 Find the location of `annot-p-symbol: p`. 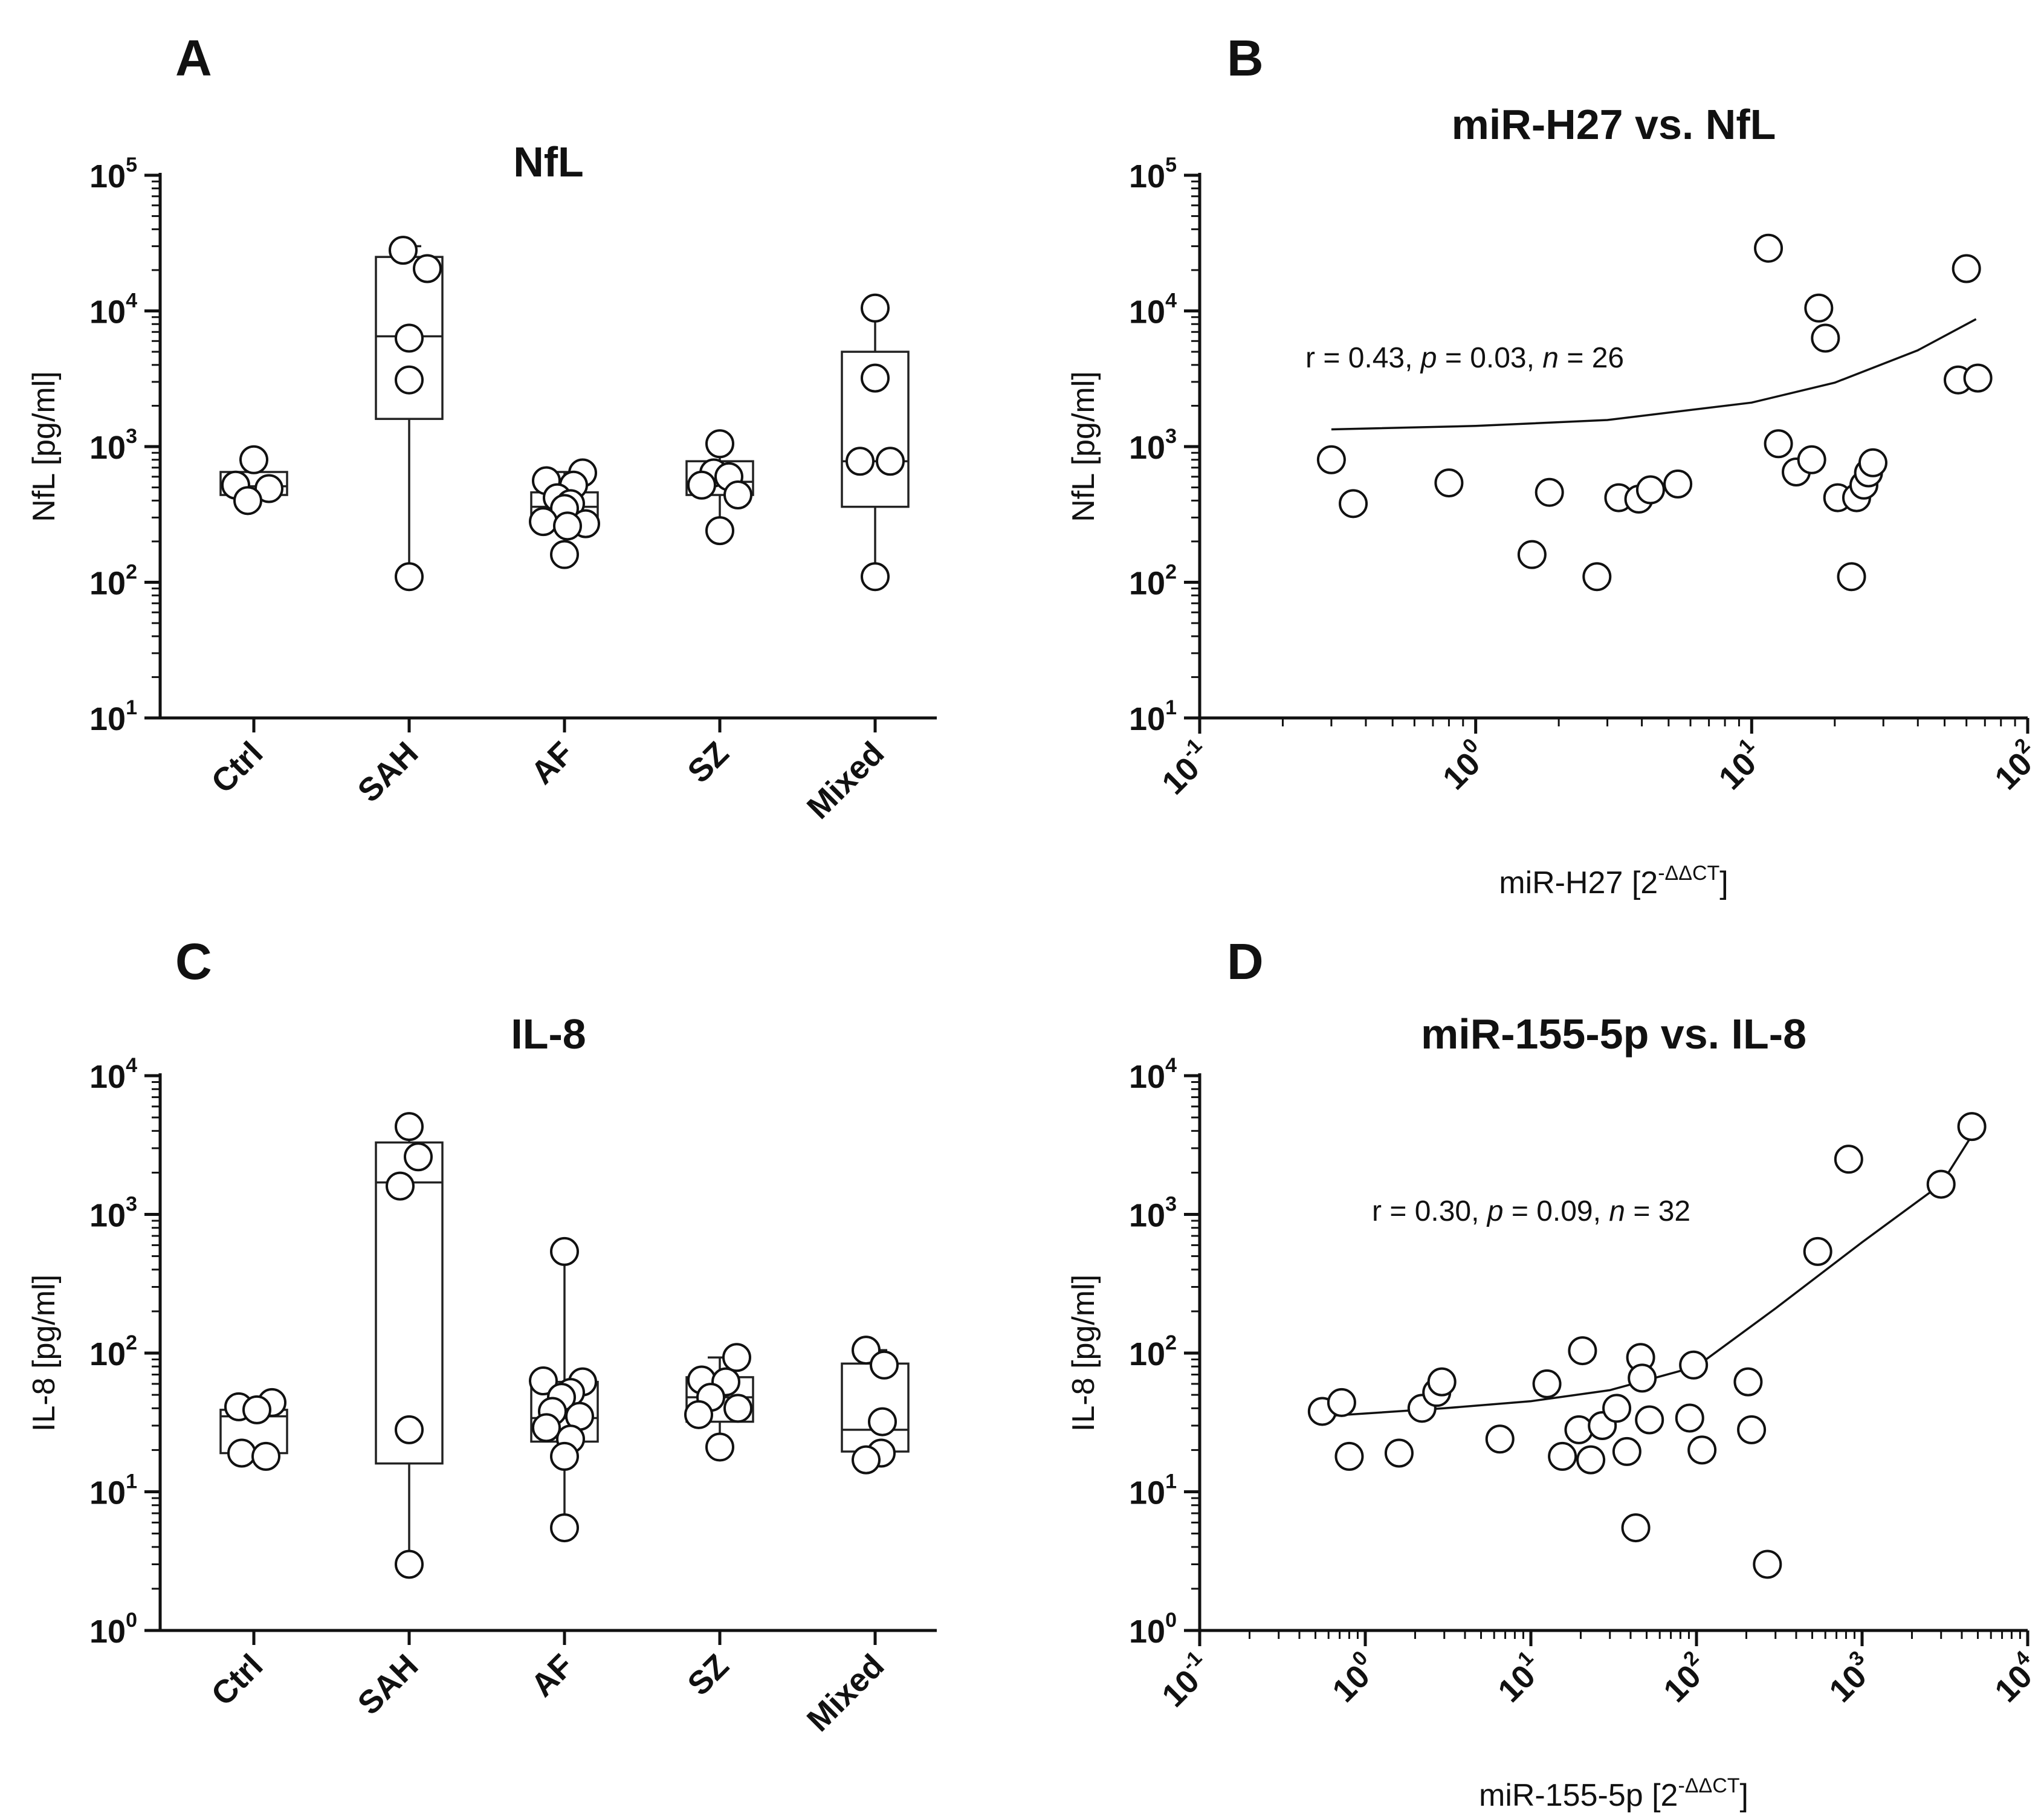

annot-p-symbol: p is located at coordinates (1428, 358).